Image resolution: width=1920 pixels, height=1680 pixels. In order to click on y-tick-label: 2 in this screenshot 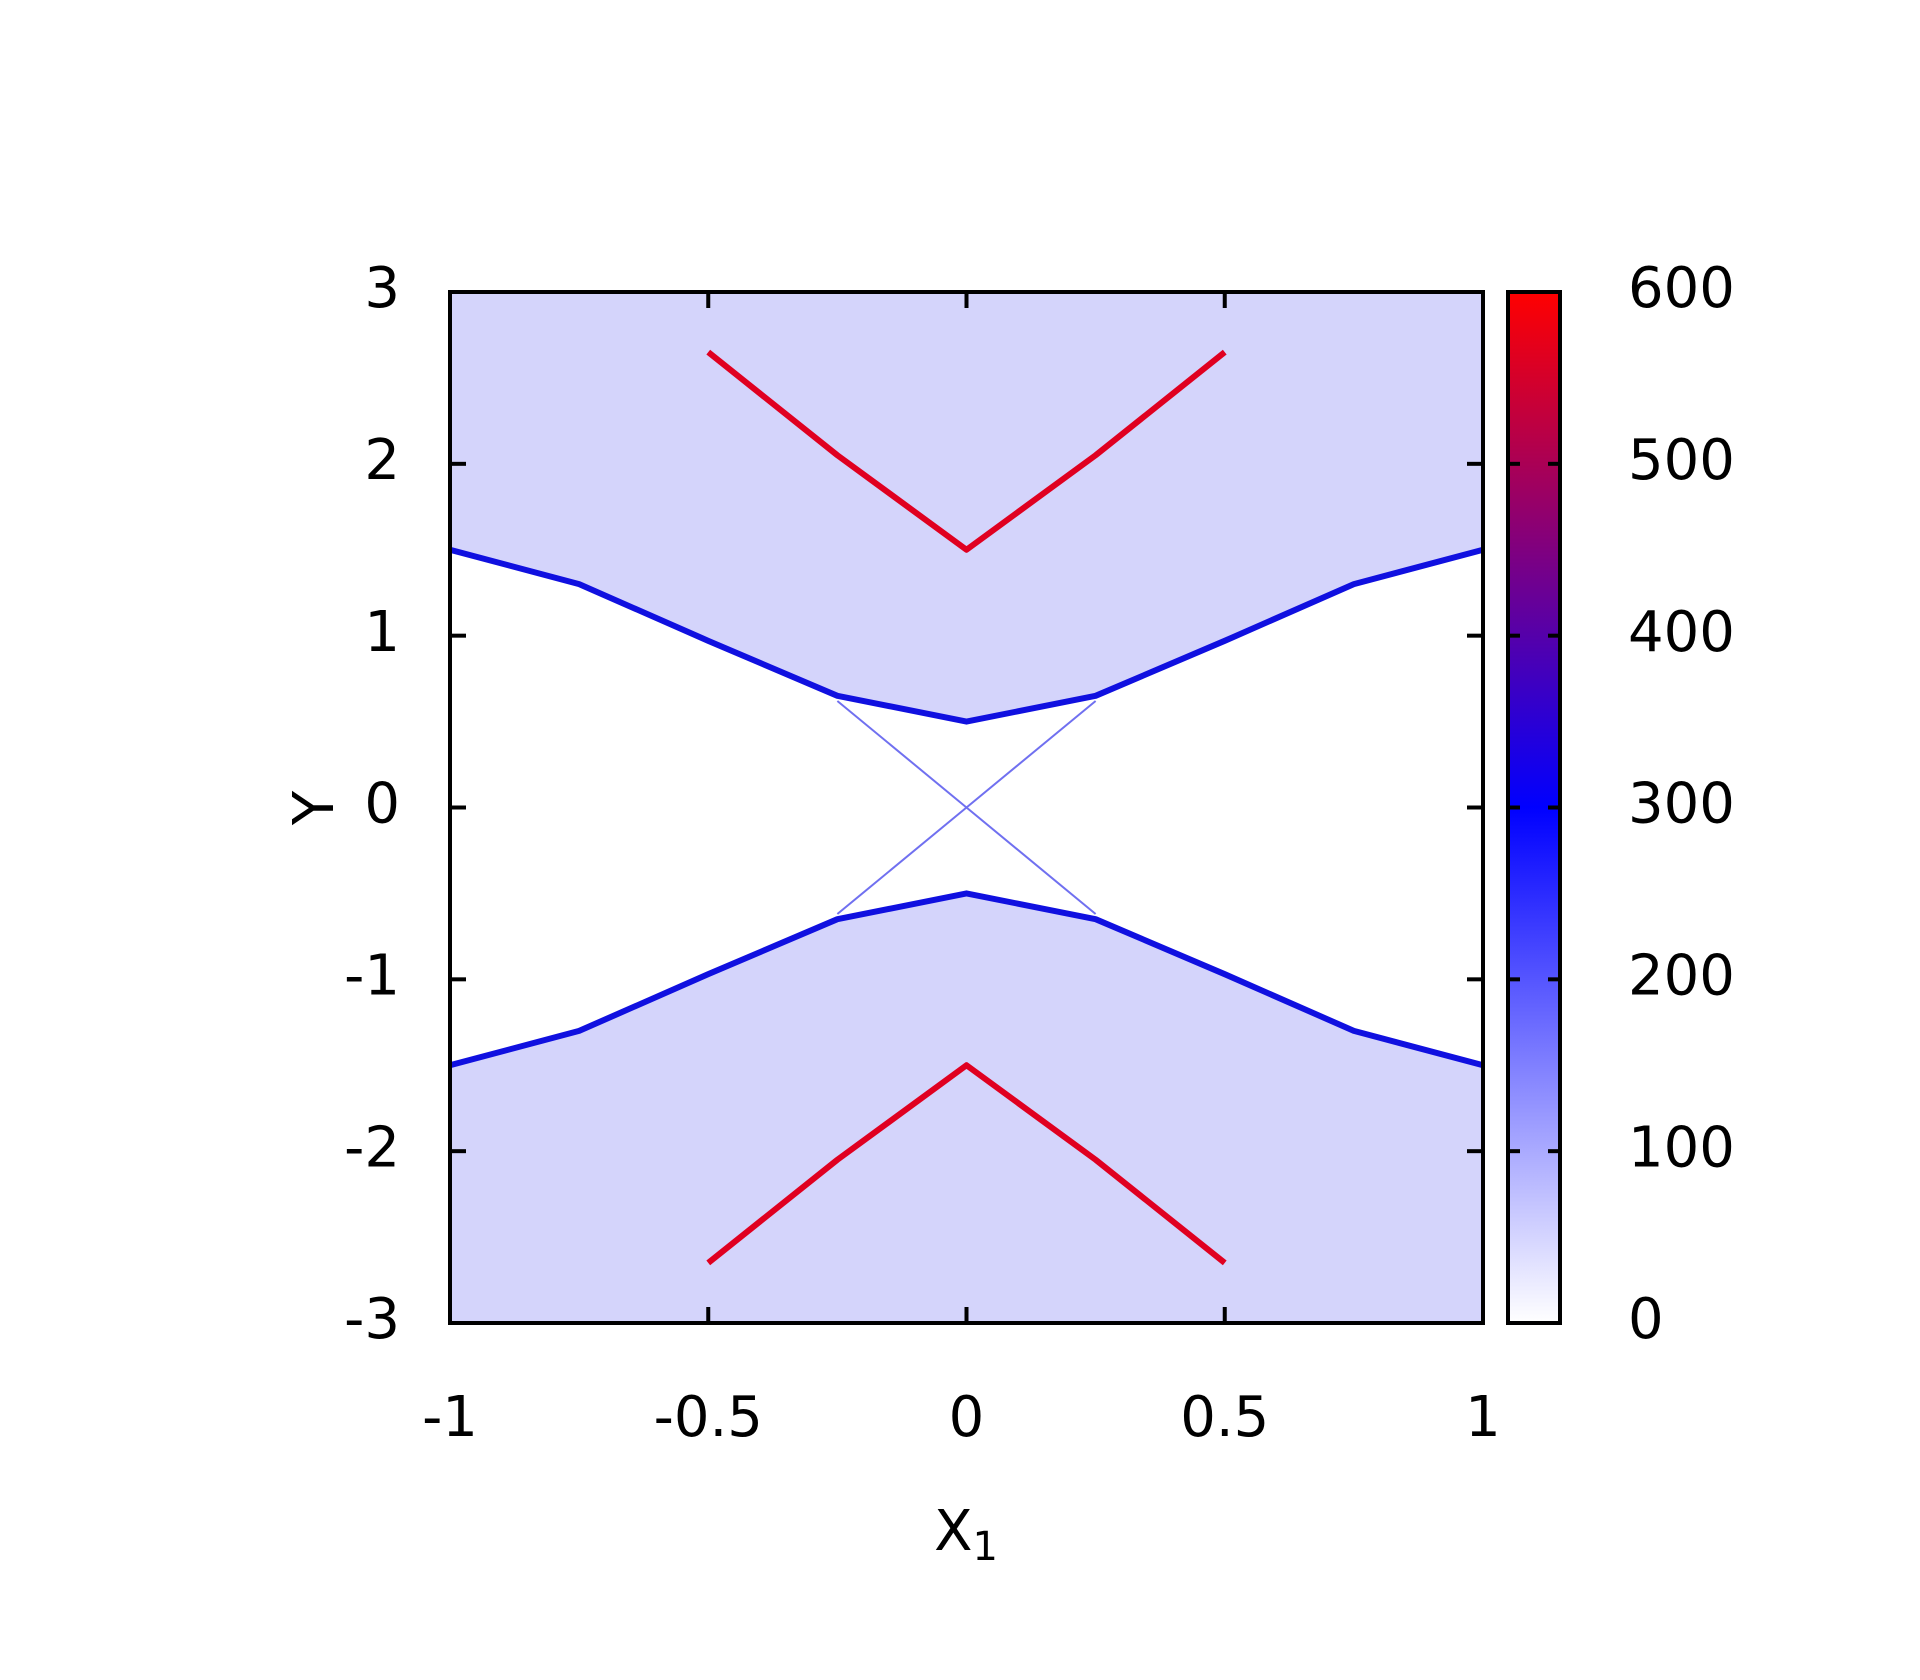, I will do `click(382, 460)`.